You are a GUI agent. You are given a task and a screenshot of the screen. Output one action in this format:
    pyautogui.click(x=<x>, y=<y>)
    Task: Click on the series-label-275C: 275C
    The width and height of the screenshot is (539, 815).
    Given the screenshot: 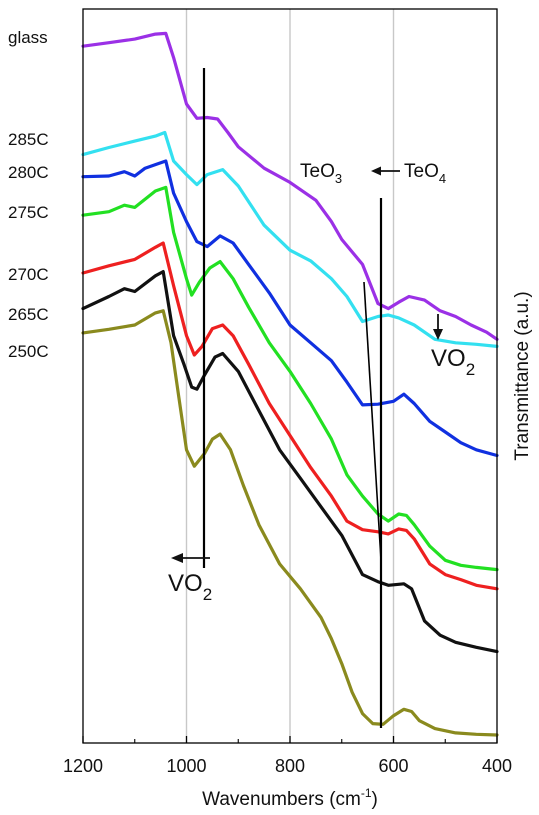 What is the action you would take?
    pyautogui.click(x=28, y=212)
    